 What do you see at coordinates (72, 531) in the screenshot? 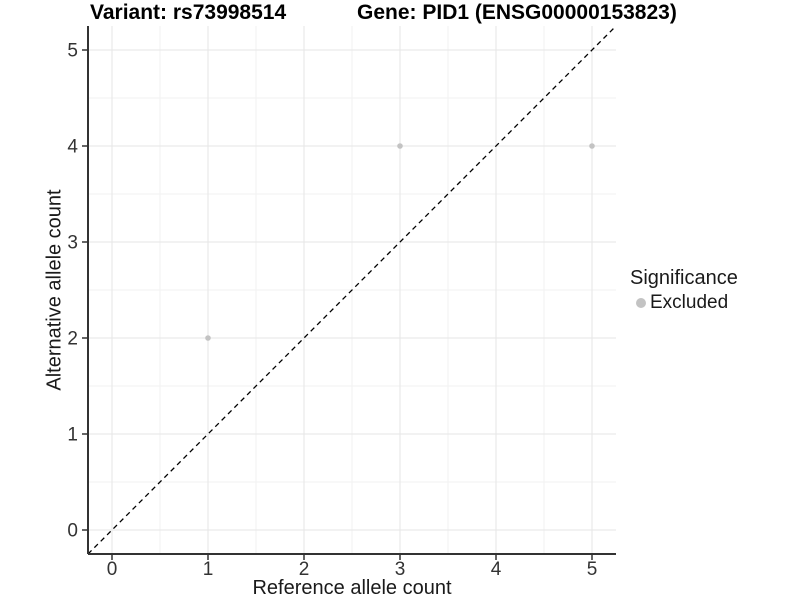
I see `y-tick-label: 0` at bounding box center [72, 531].